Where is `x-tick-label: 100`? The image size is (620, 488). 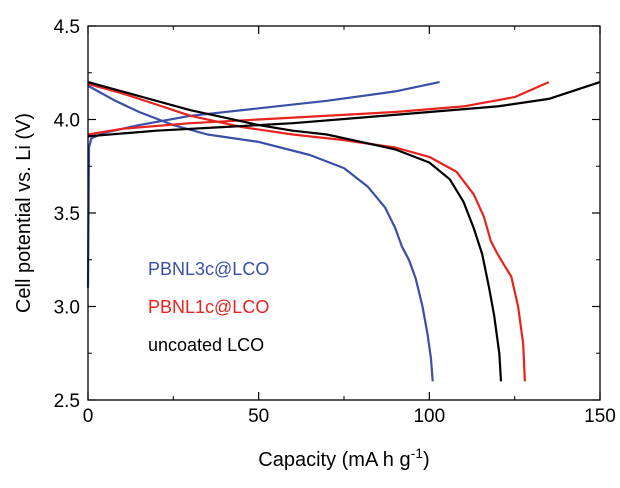 x-tick-label: 100 is located at coordinates (429, 416).